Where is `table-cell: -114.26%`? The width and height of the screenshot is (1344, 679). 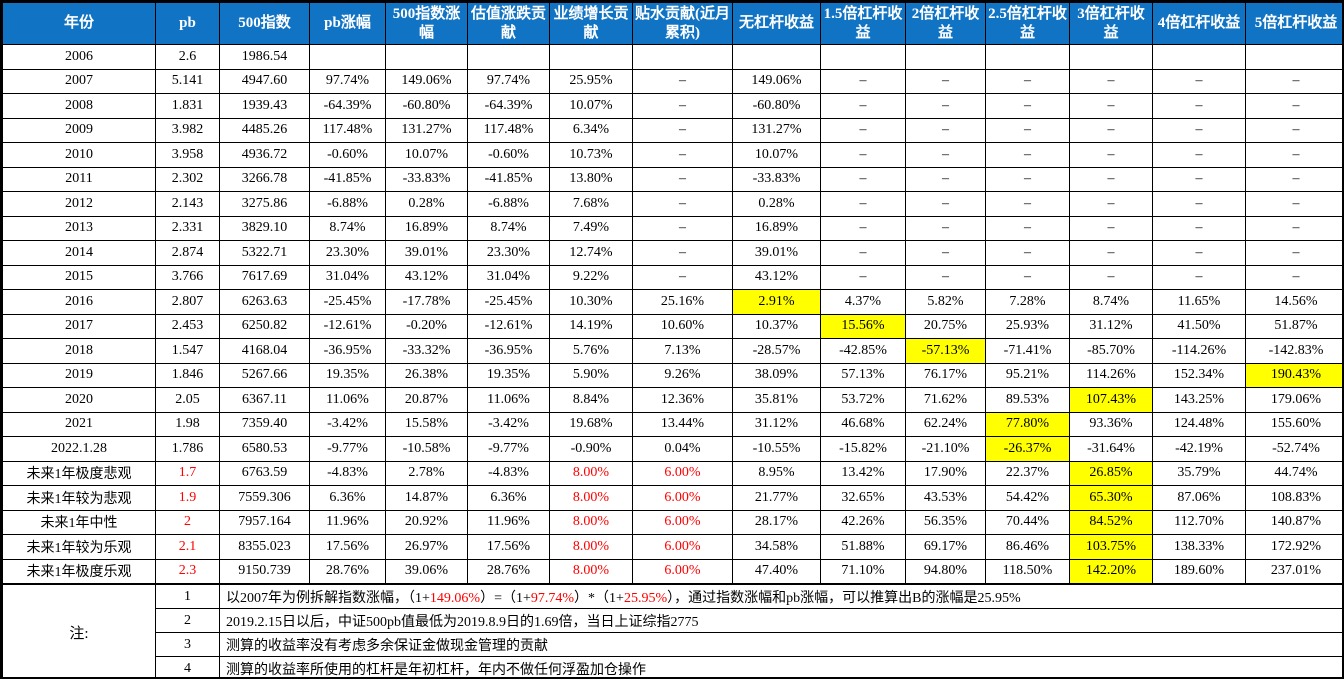
table-cell: -114.26% is located at coordinates (1199, 351).